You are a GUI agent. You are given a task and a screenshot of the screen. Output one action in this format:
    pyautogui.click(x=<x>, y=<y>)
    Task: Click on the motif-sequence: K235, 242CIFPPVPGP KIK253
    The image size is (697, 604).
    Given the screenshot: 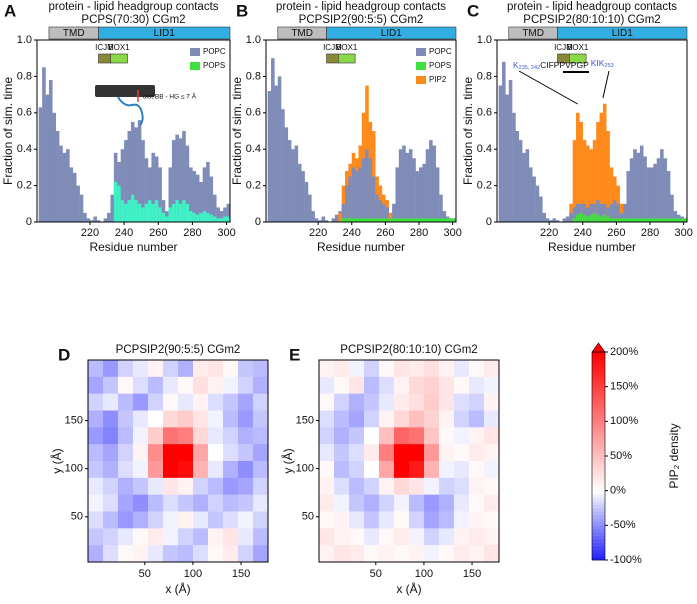 What is the action you would take?
    pyautogui.click(x=563, y=64)
    